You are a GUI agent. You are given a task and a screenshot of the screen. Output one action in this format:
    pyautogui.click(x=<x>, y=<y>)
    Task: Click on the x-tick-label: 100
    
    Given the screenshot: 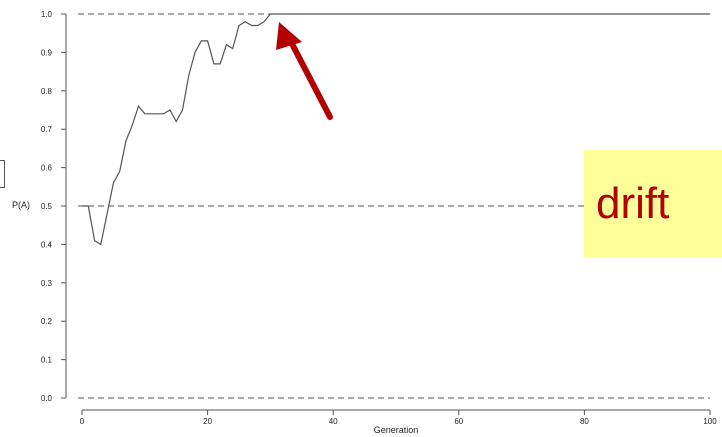 What is the action you would take?
    pyautogui.click(x=710, y=421)
    